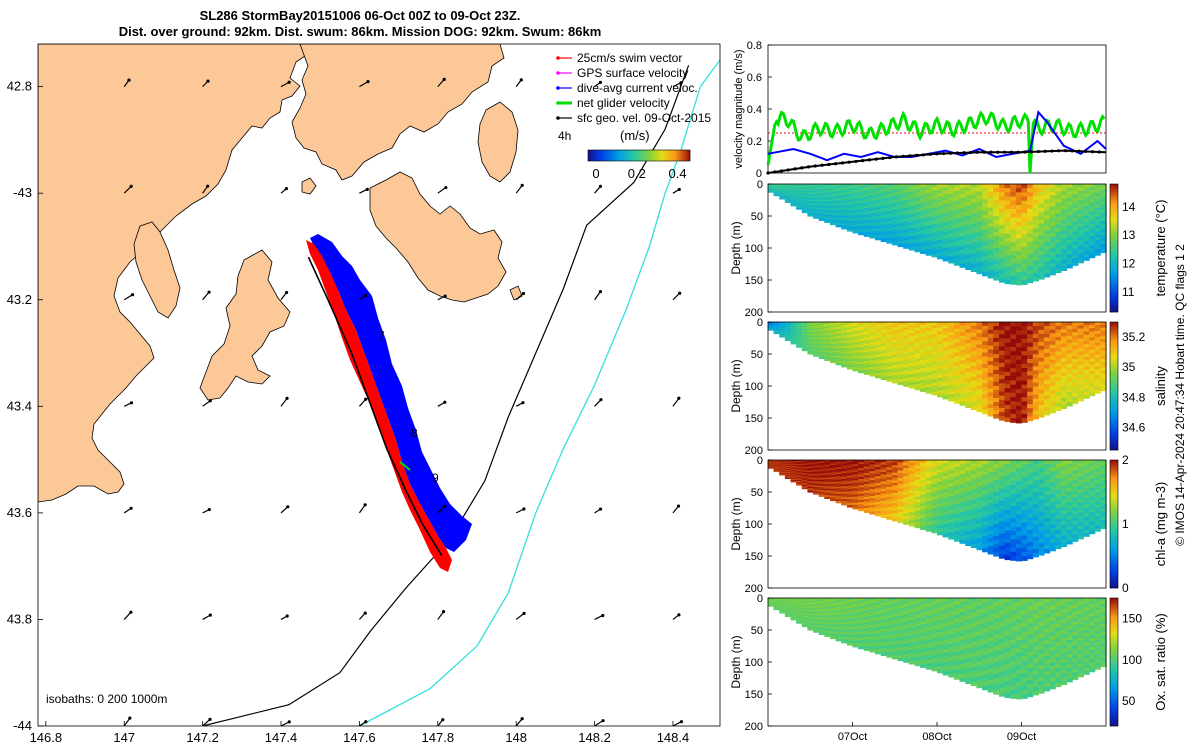 This screenshot has width=1200, height=750. What do you see at coordinates (644, 118) in the screenshot?
I see `legend-entry-label: sfc geo. vel. 09-Oct-2015` at bounding box center [644, 118].